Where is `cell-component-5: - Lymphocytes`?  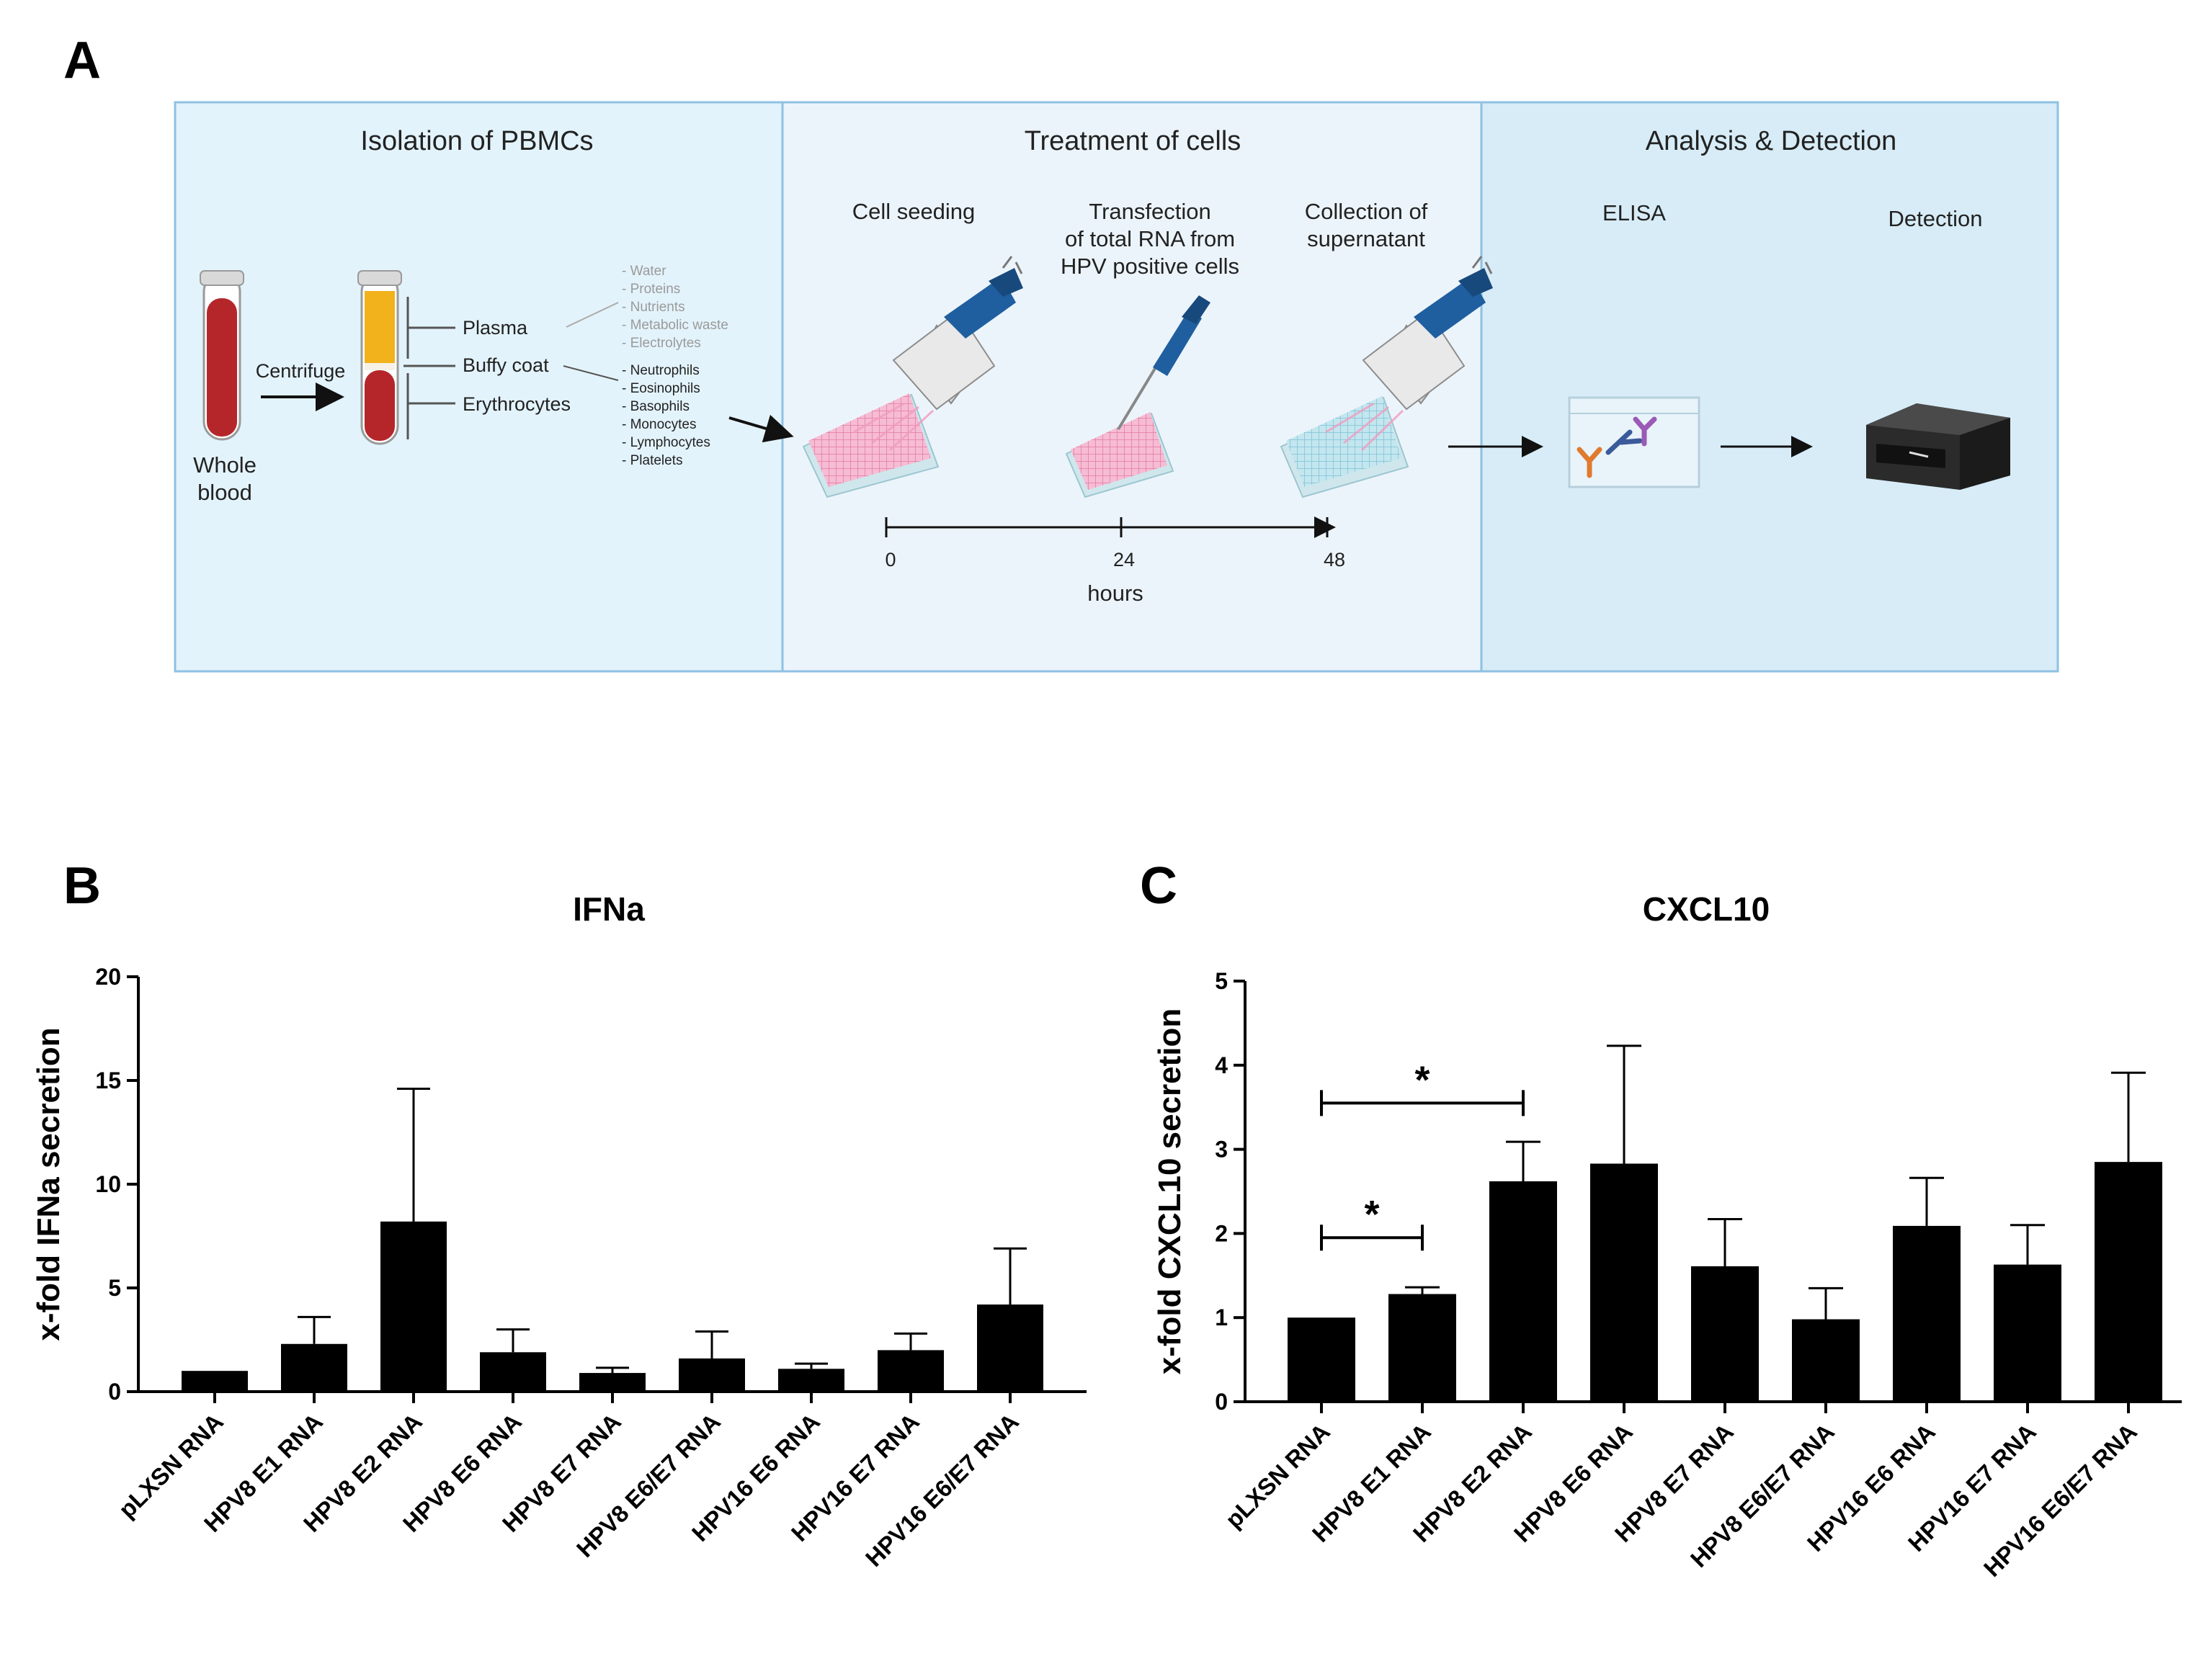 cell-component-5: - Lymphocytes is located at coordinates (666, 443).